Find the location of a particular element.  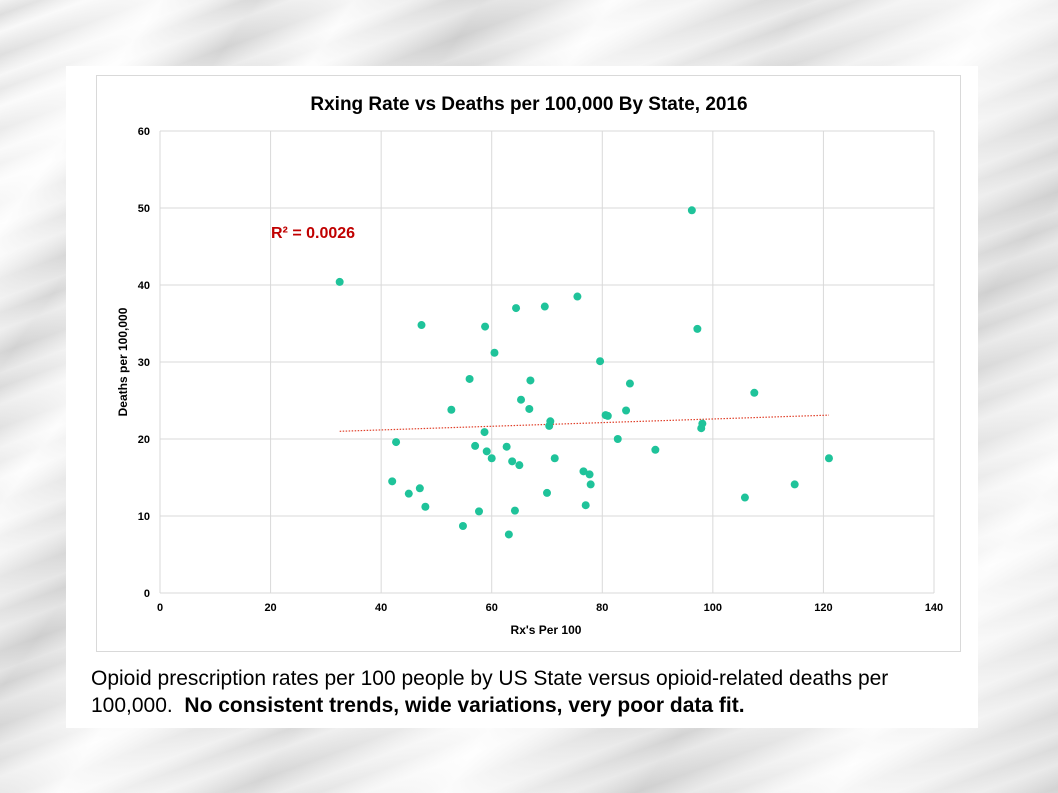

y-axis-label: Deaths per 100,000 is located at coordinates (123, 361).